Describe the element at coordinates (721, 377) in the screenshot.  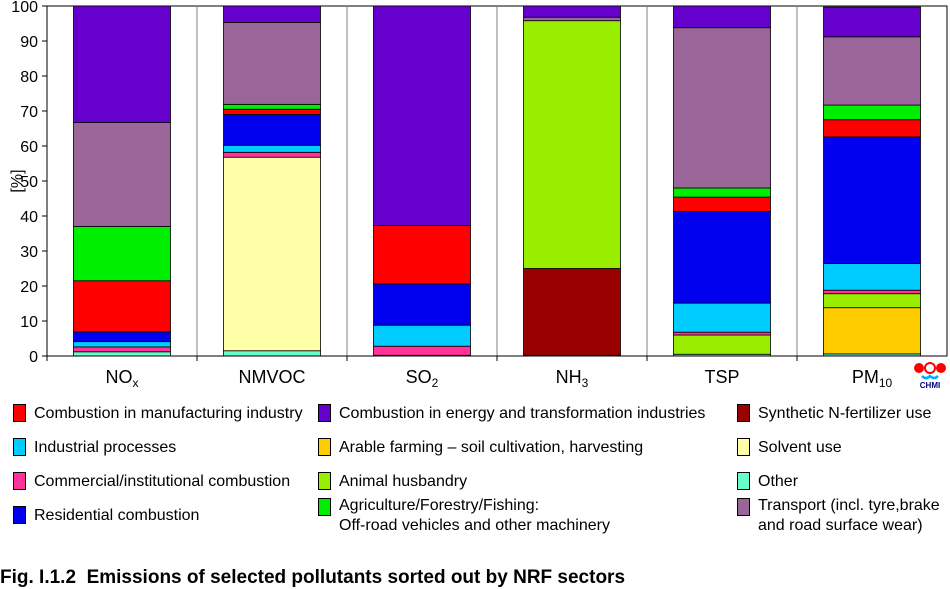
I see `x-tick-label: TSP` at that location.